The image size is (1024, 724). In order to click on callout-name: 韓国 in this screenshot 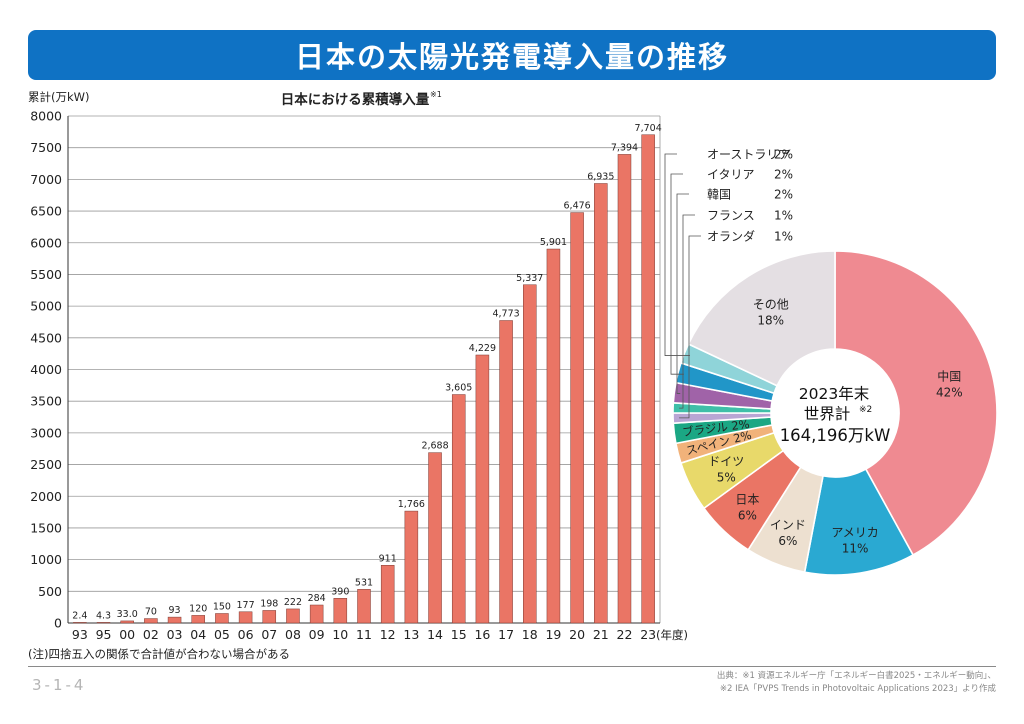, I will do `click(719, 195)`.